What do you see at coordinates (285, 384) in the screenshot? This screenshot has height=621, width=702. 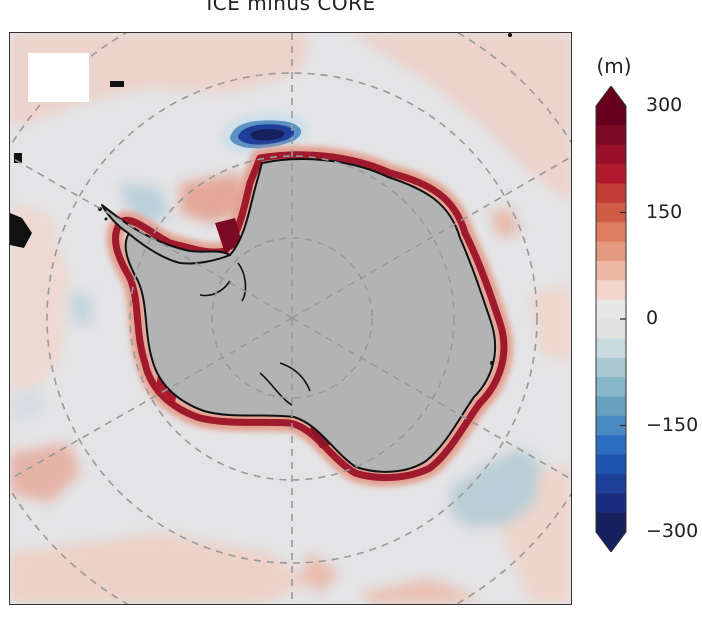 I see `ice-shelf-outline-ross` at bounding box center [285, 384].